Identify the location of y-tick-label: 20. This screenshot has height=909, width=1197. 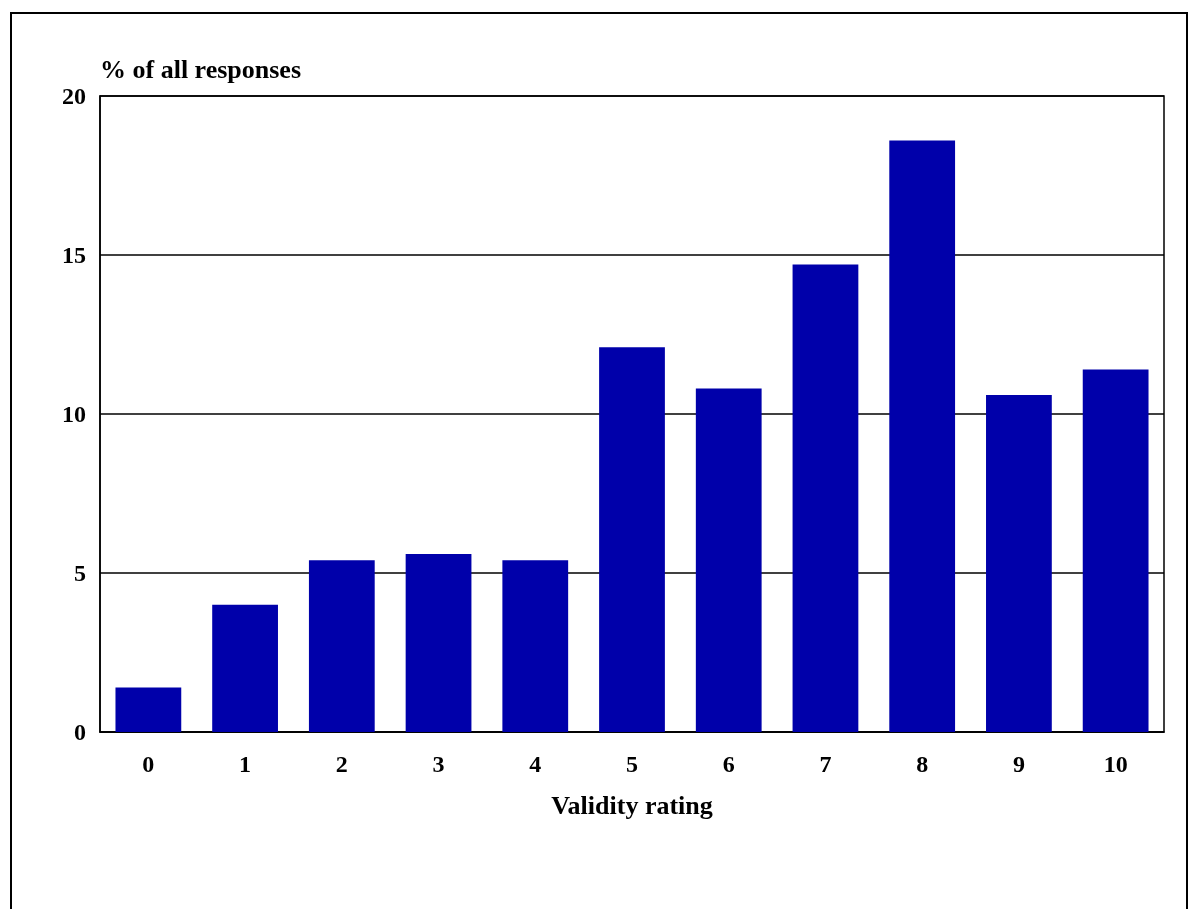
(74, 96).